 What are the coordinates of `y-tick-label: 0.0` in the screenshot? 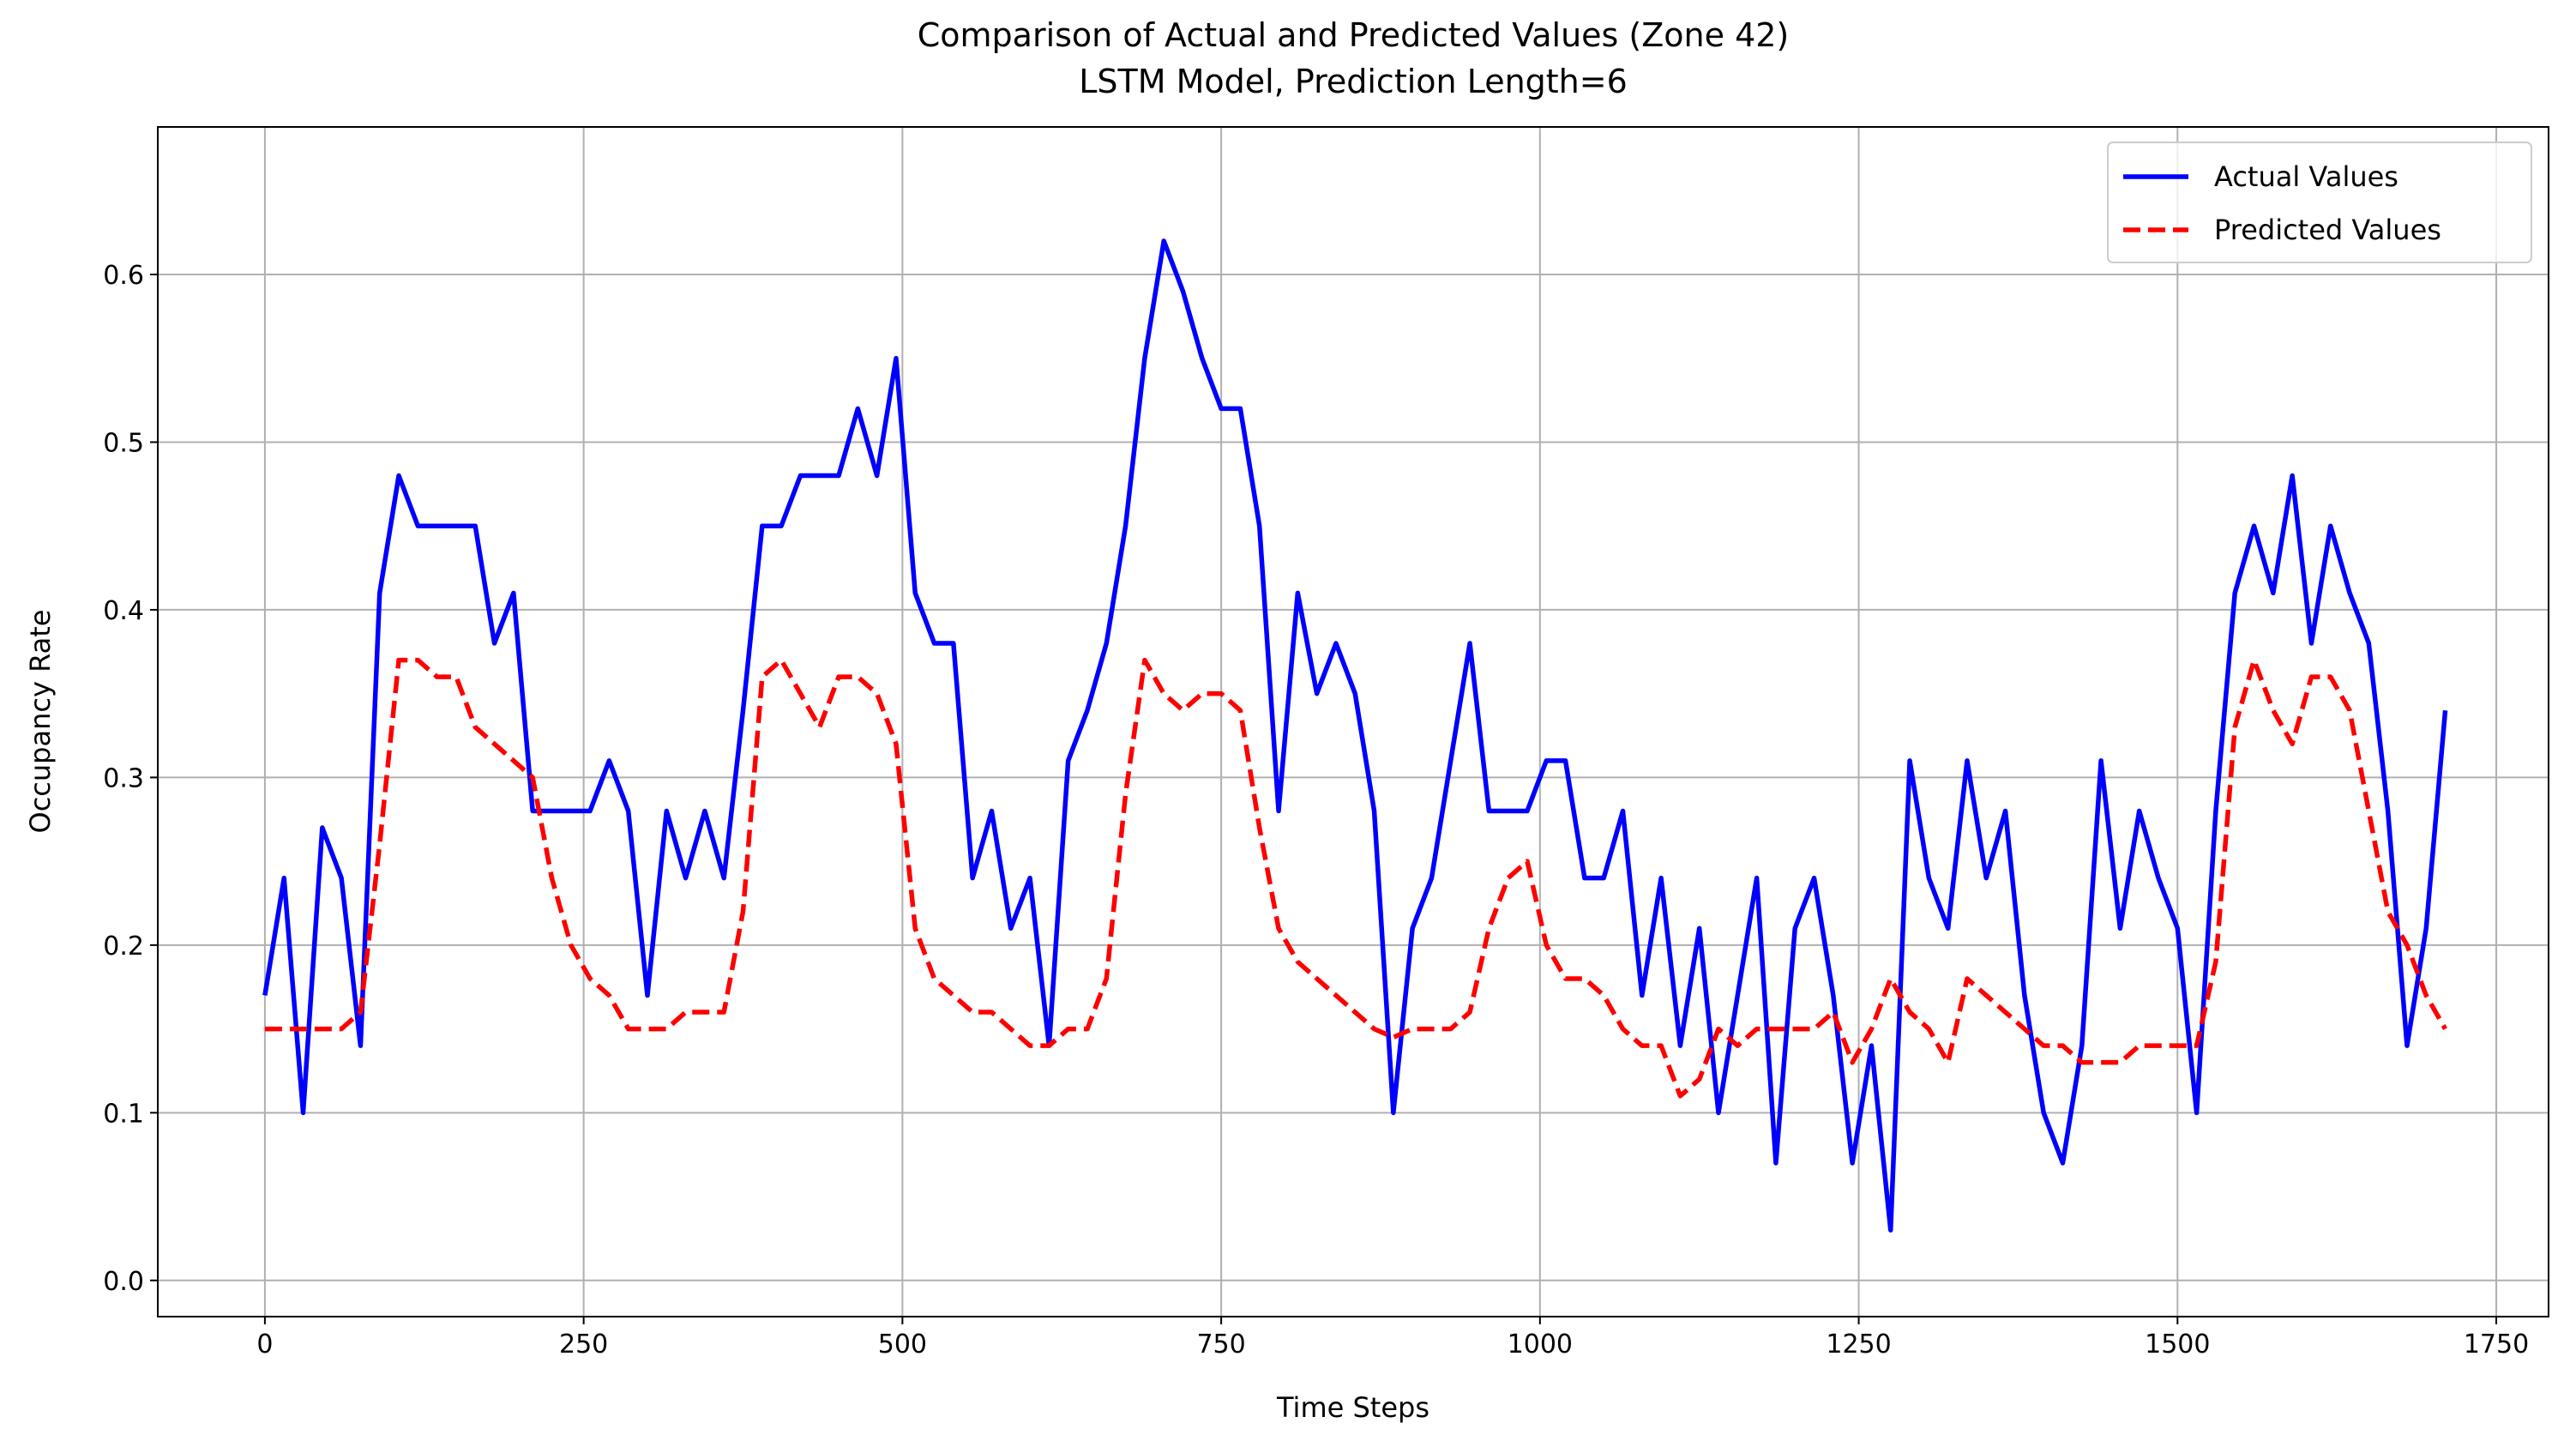 It's located at (124, 1282).